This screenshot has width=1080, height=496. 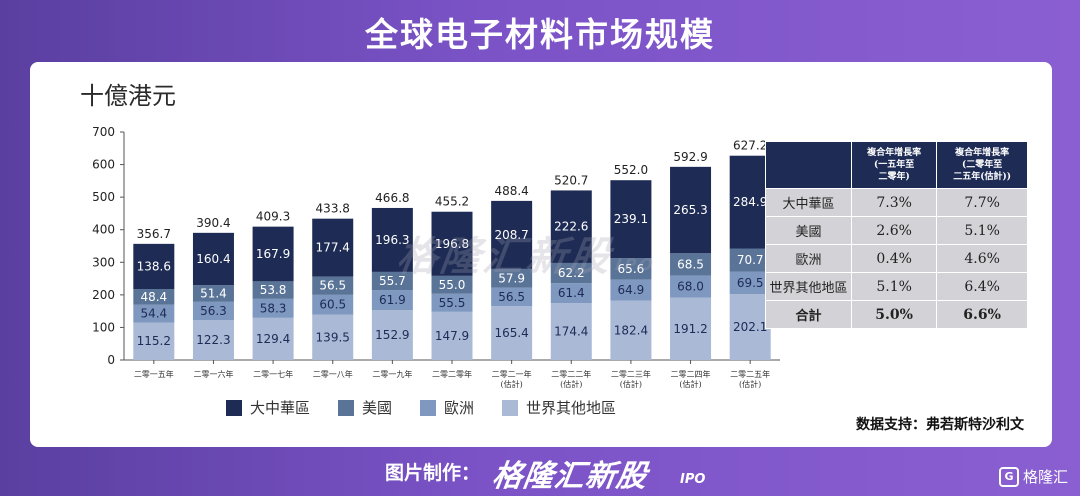 What do you see at coordinates (940, 425) in the screenshot?
I see `source-note: 数据支持：弗若斯特沙利文` at bounding box center [940, 425].